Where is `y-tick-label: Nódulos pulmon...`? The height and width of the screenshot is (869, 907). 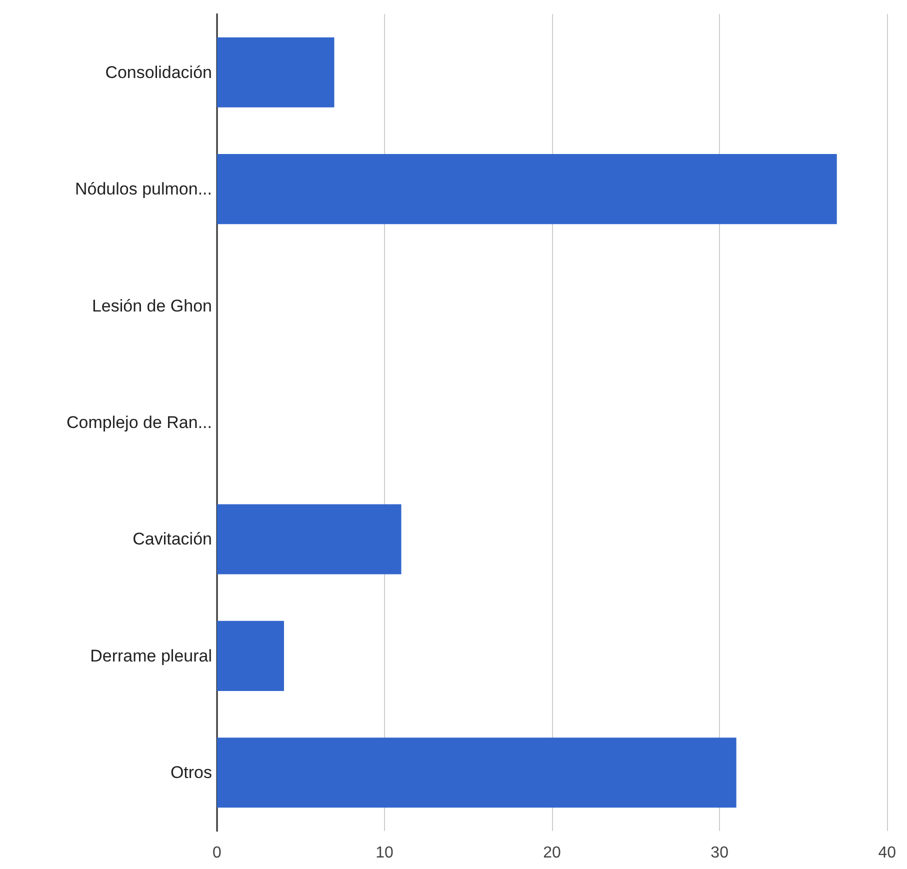 y-tick-label: Nódulos pulmon... is located at coordinates (143, 189).